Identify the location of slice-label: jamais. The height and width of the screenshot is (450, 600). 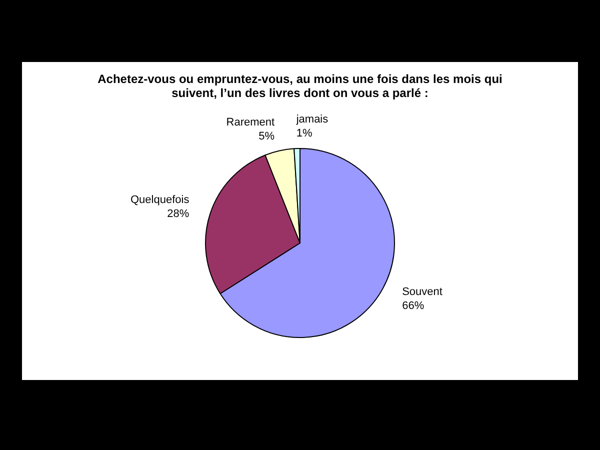
(312, 120).